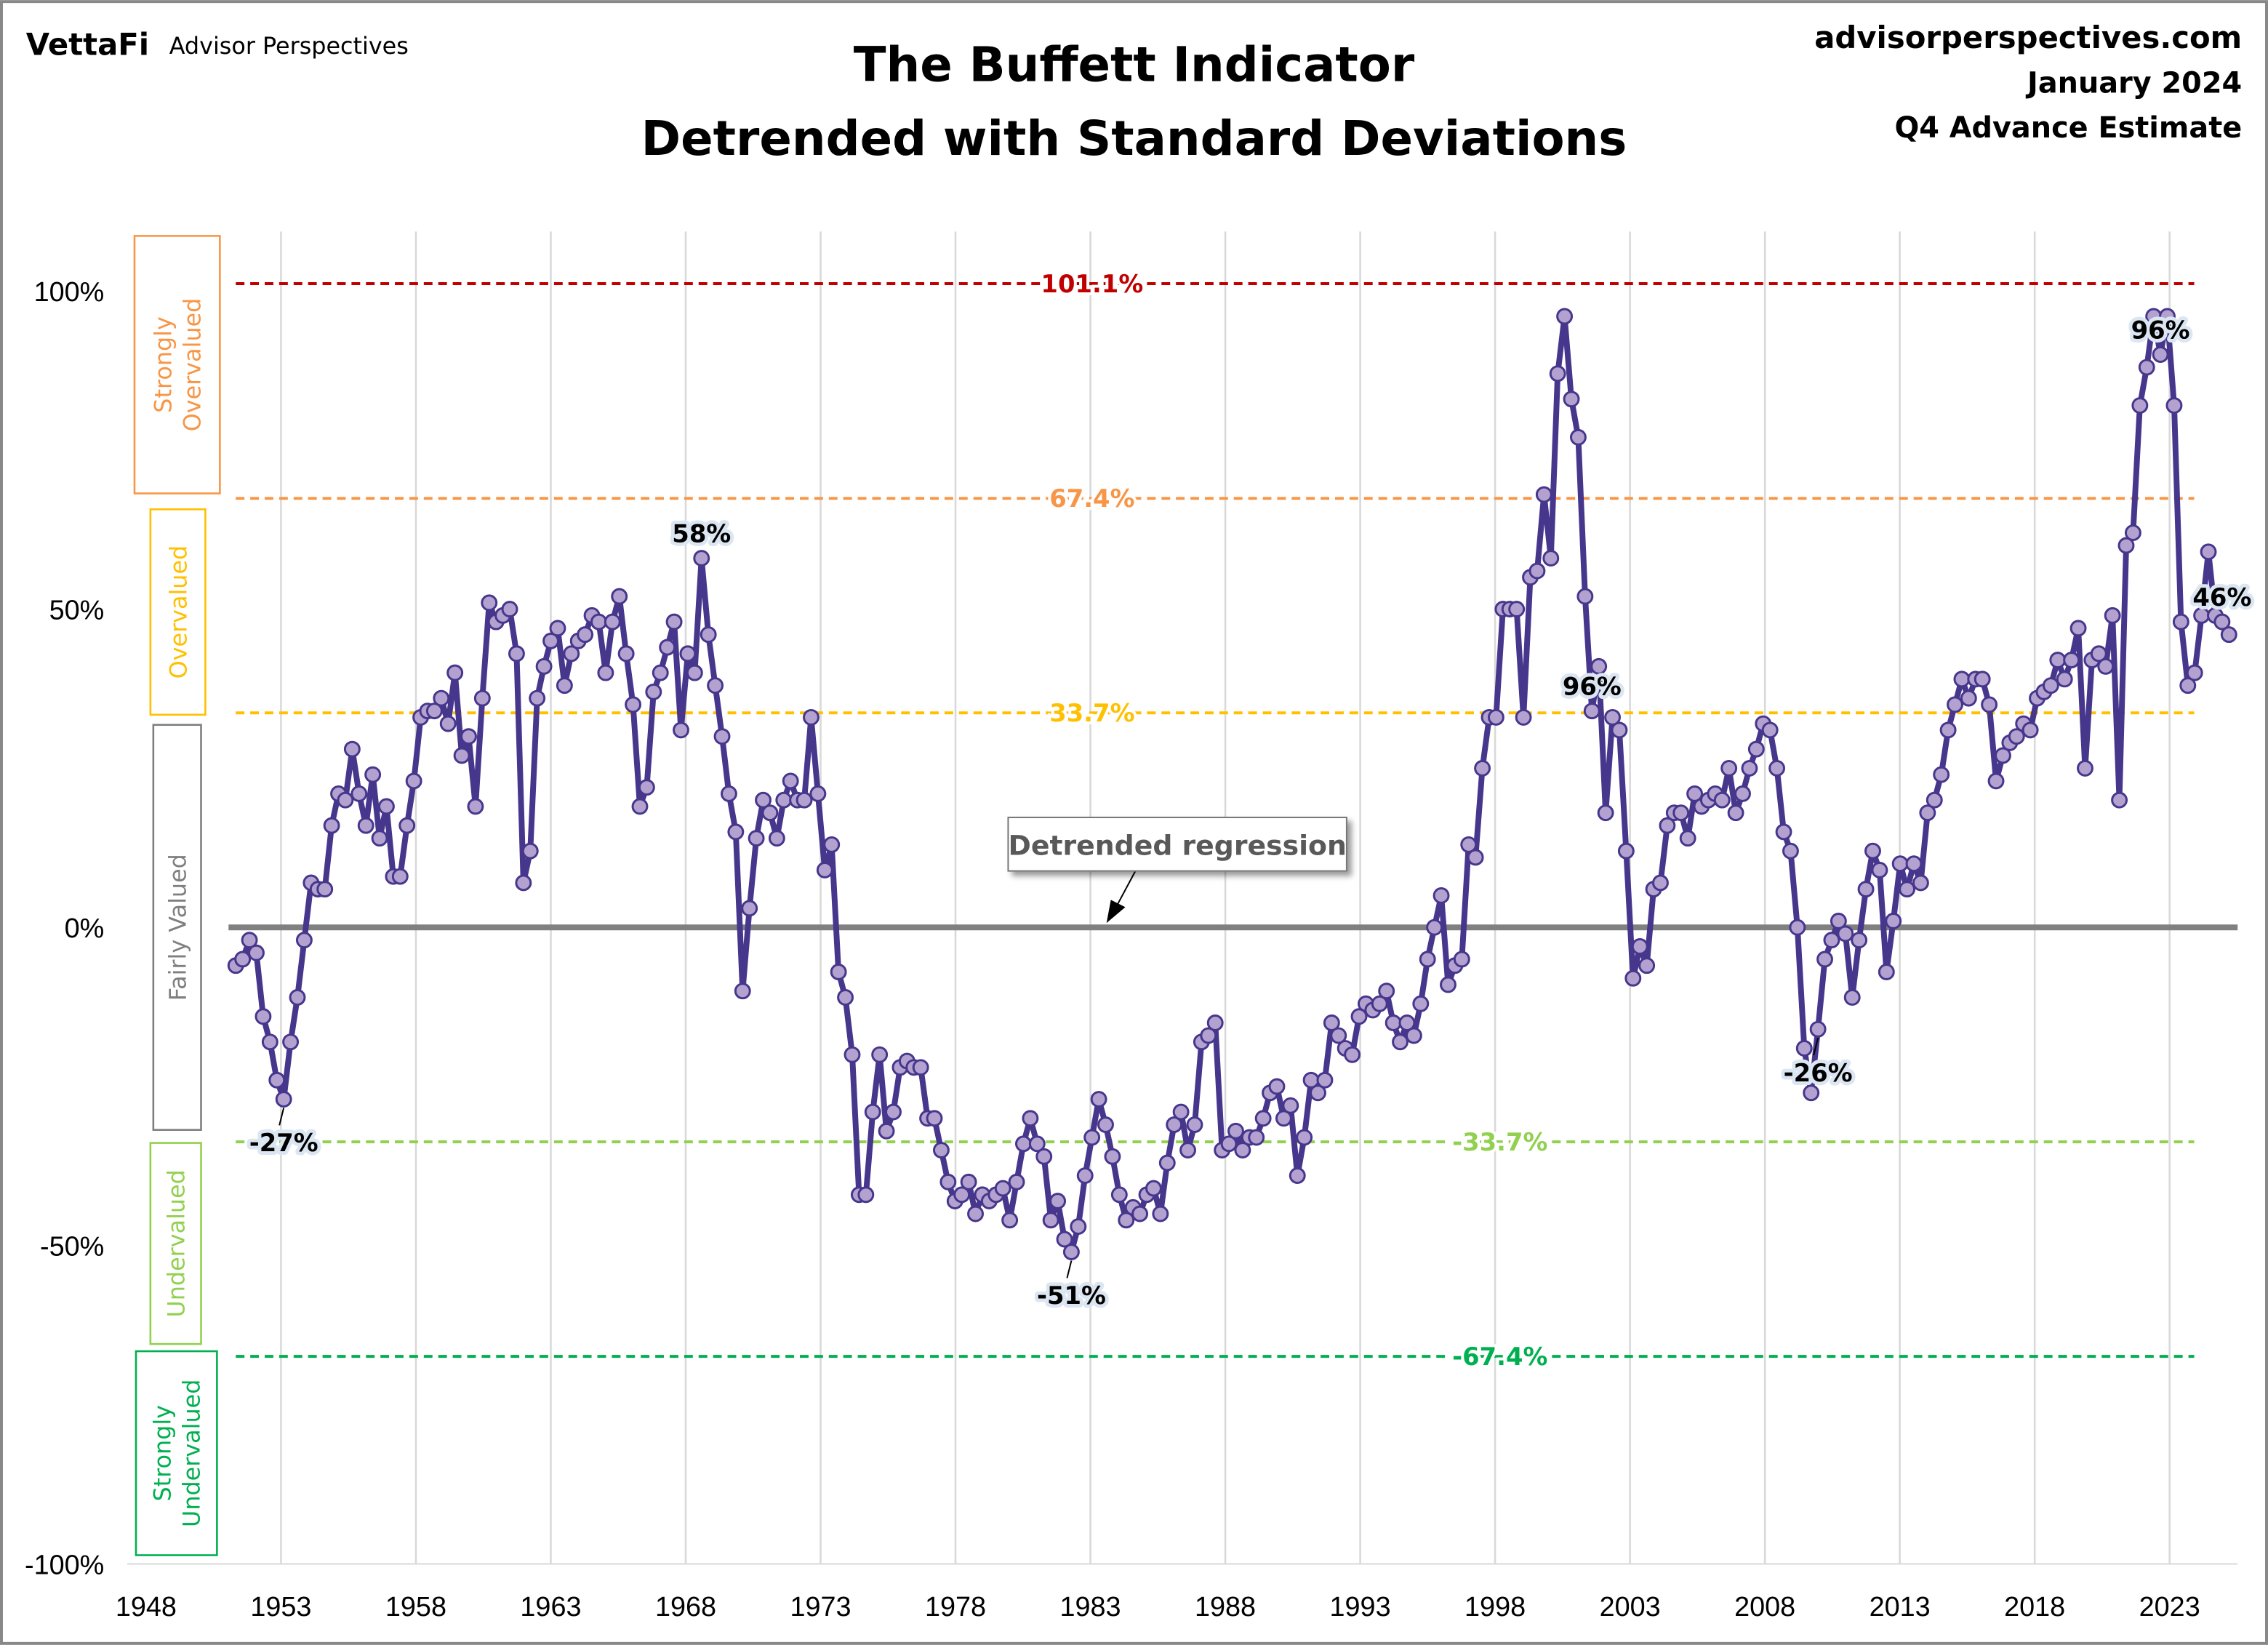 The height and width of the screenshot is (1645, 2268). I want to click on regression-callout: Detrended regression, so click(1177, 870).